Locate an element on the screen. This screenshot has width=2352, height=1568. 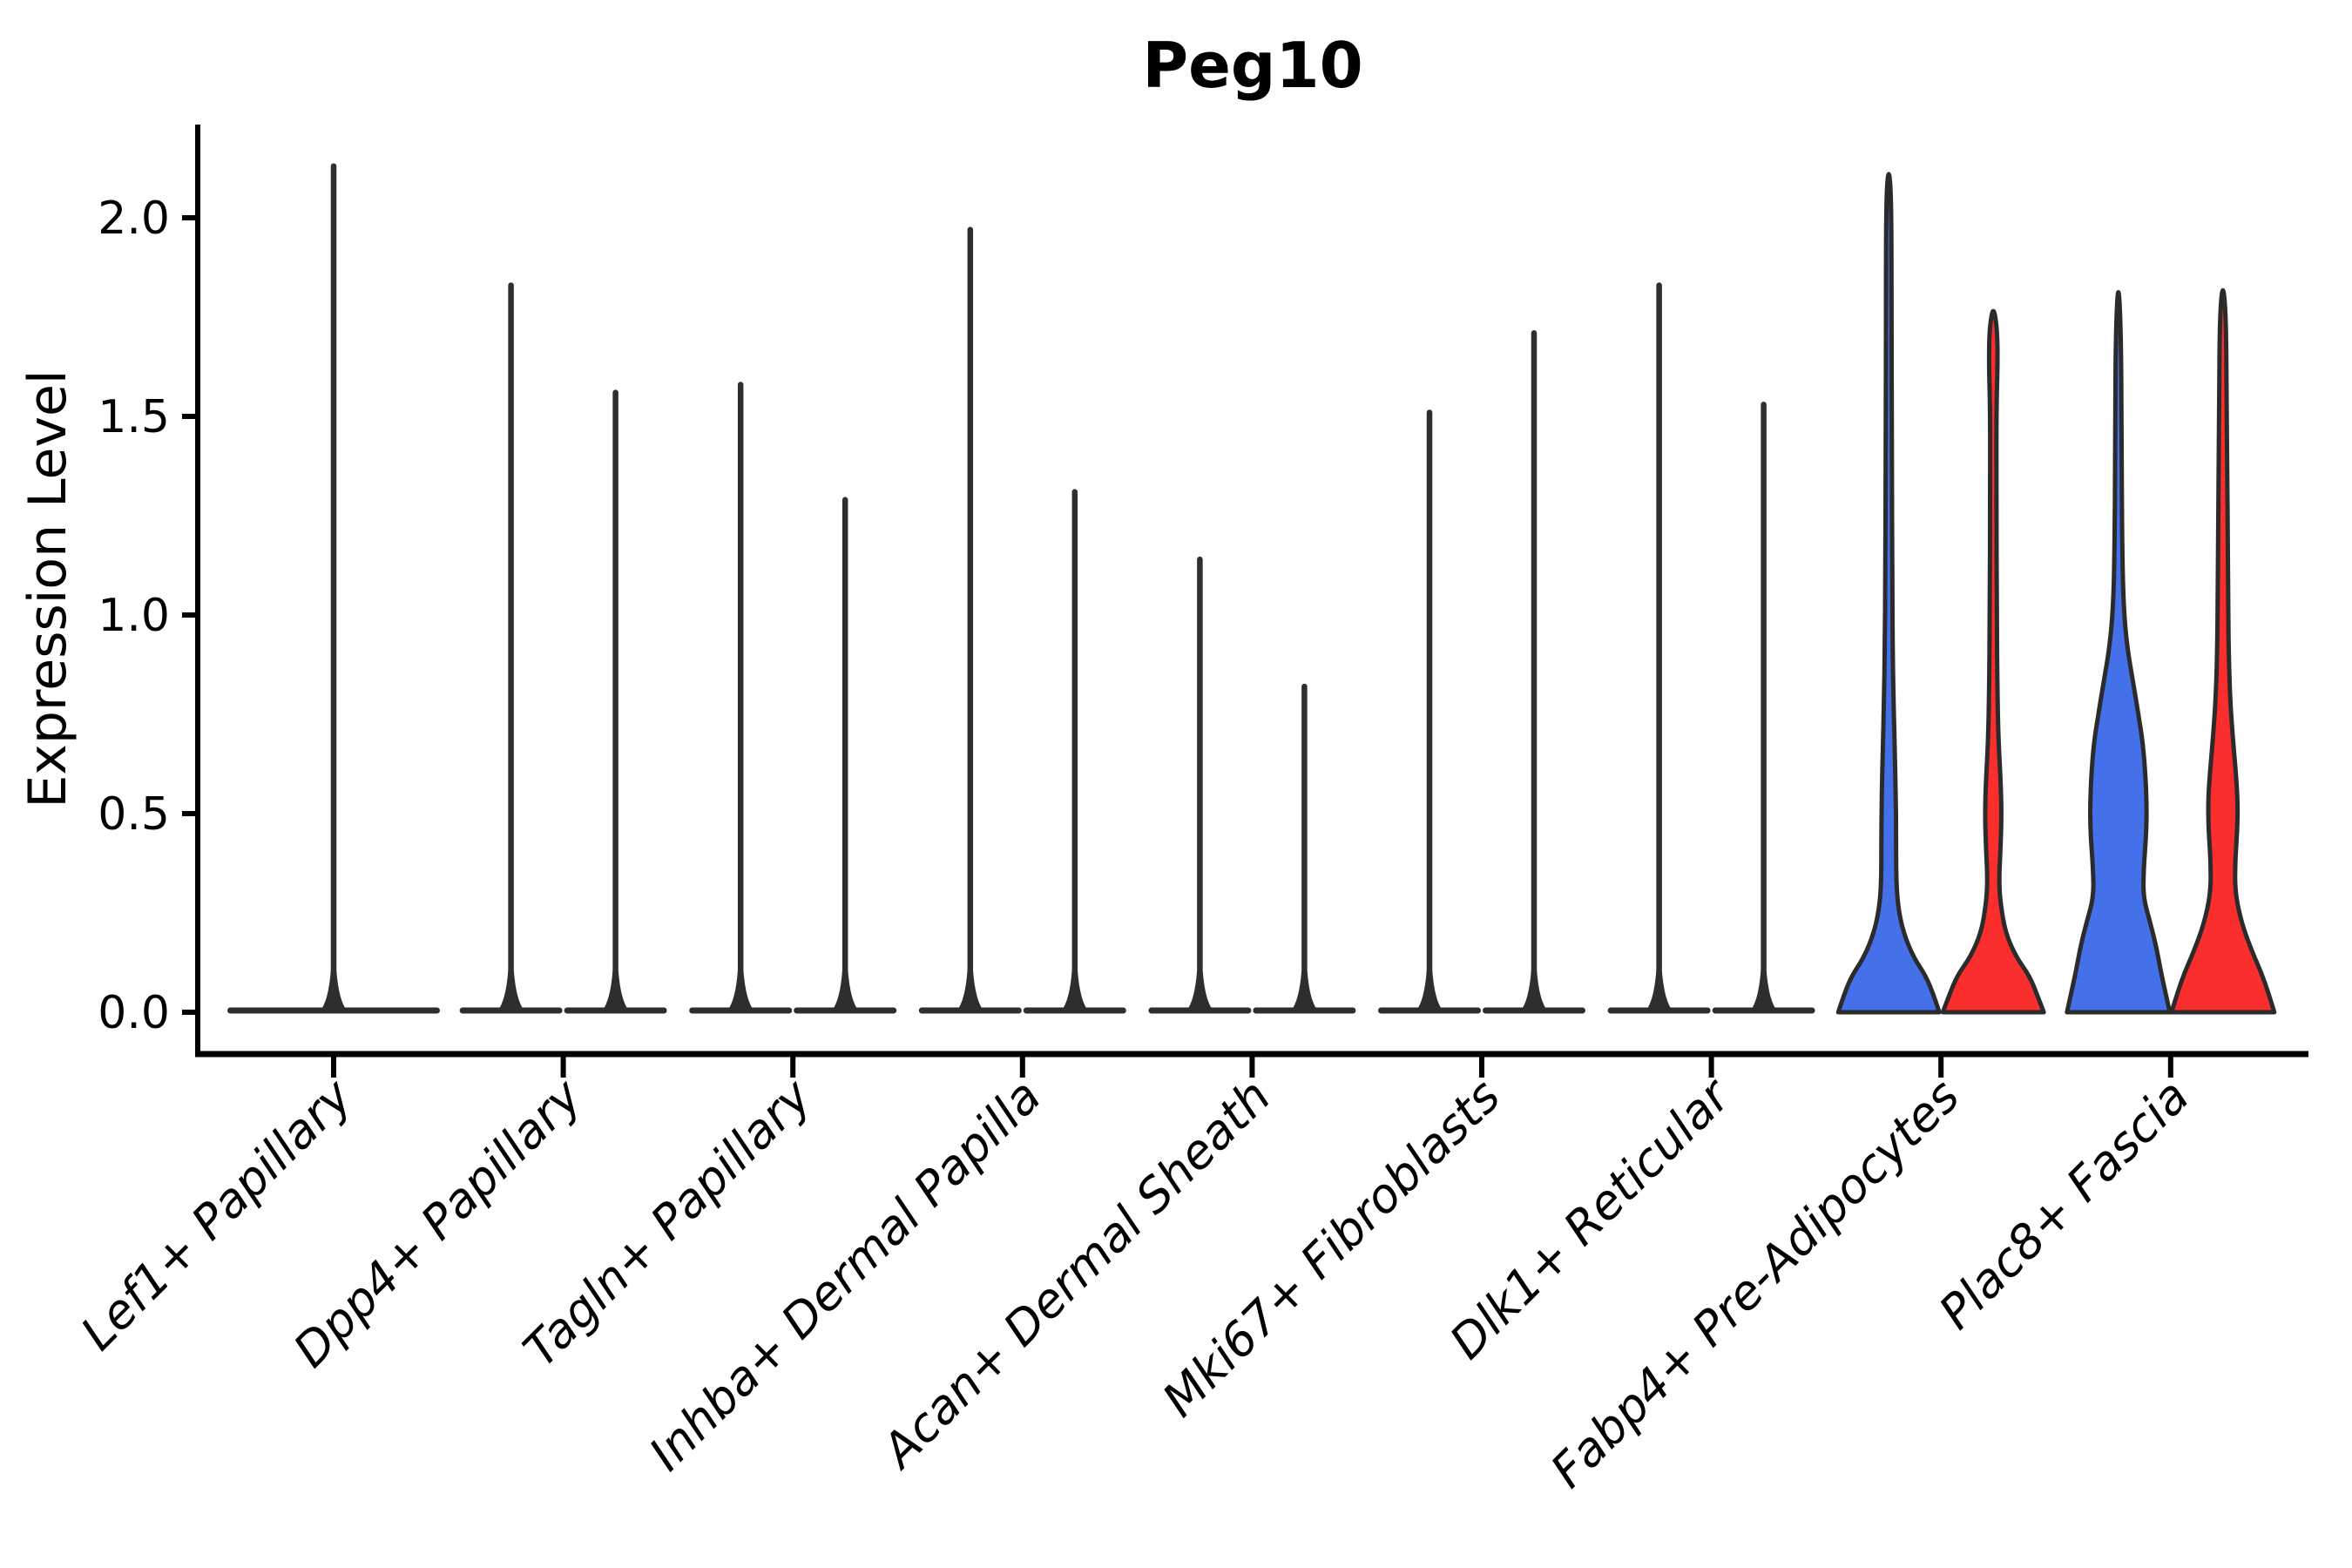
violin-cat8-group2 is located at coordinates (1993, 662).